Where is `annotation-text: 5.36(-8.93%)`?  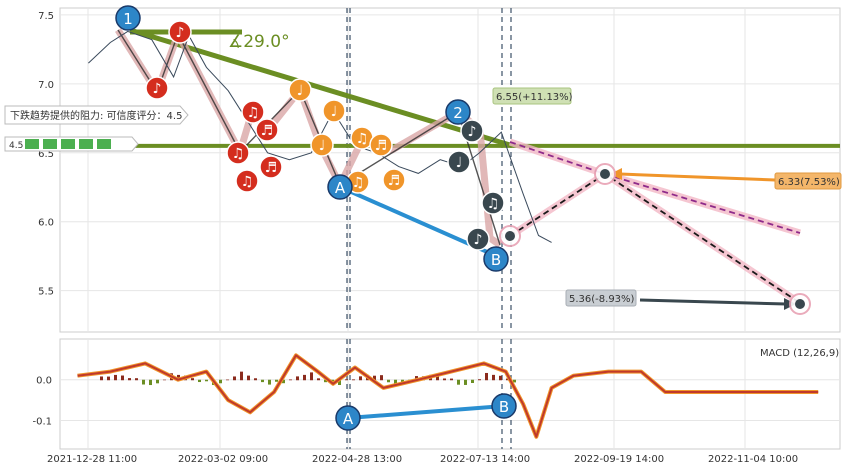
annotation-text: 5.36(-8.93%) is located at coordinates (602, 299).